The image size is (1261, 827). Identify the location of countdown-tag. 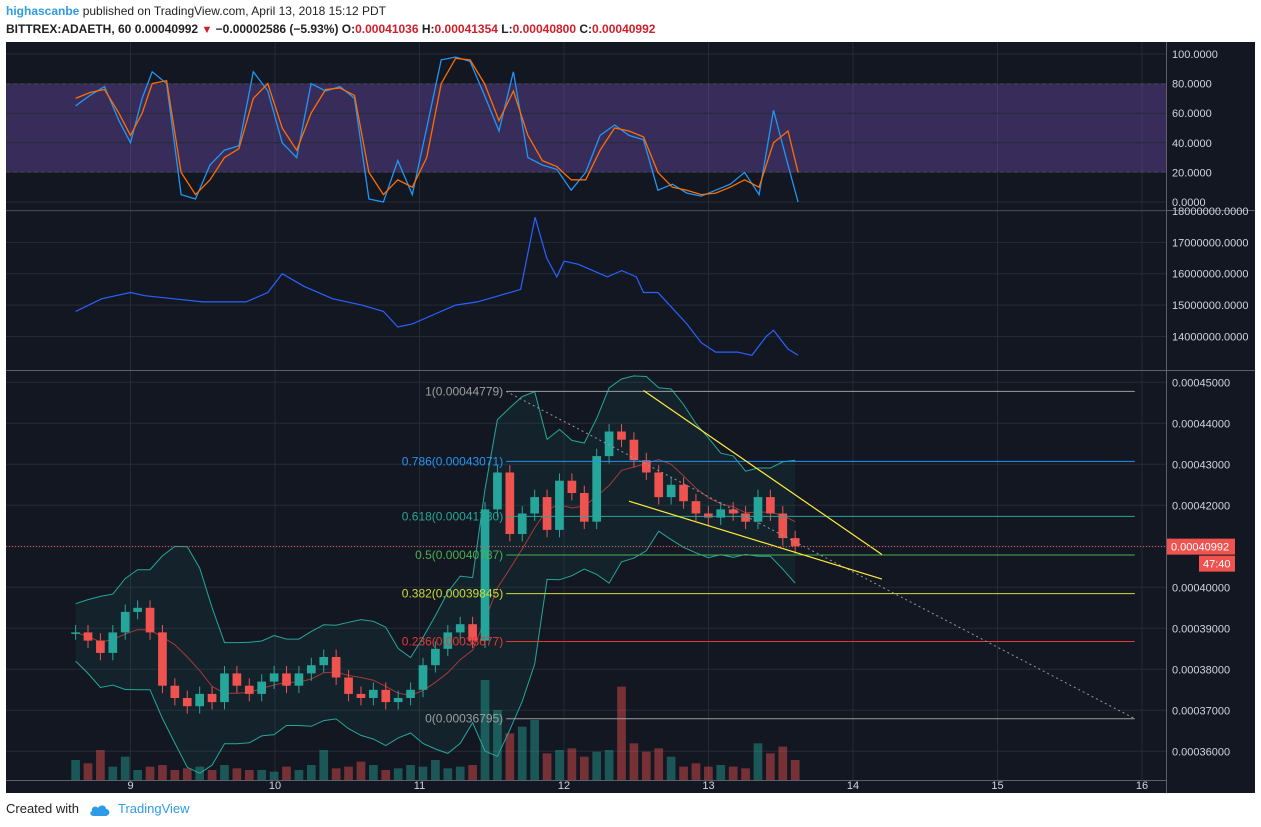
(1217, 563).